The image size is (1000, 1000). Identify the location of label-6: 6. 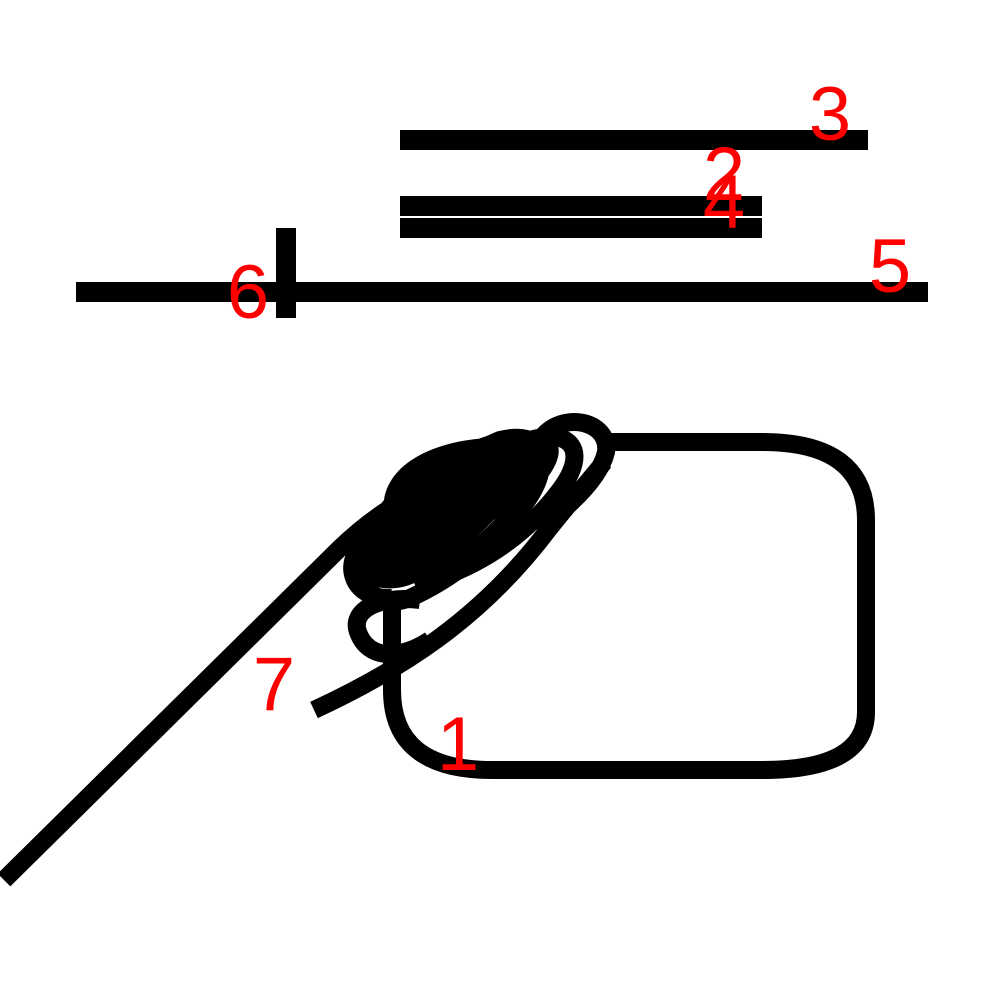
(248, 292).